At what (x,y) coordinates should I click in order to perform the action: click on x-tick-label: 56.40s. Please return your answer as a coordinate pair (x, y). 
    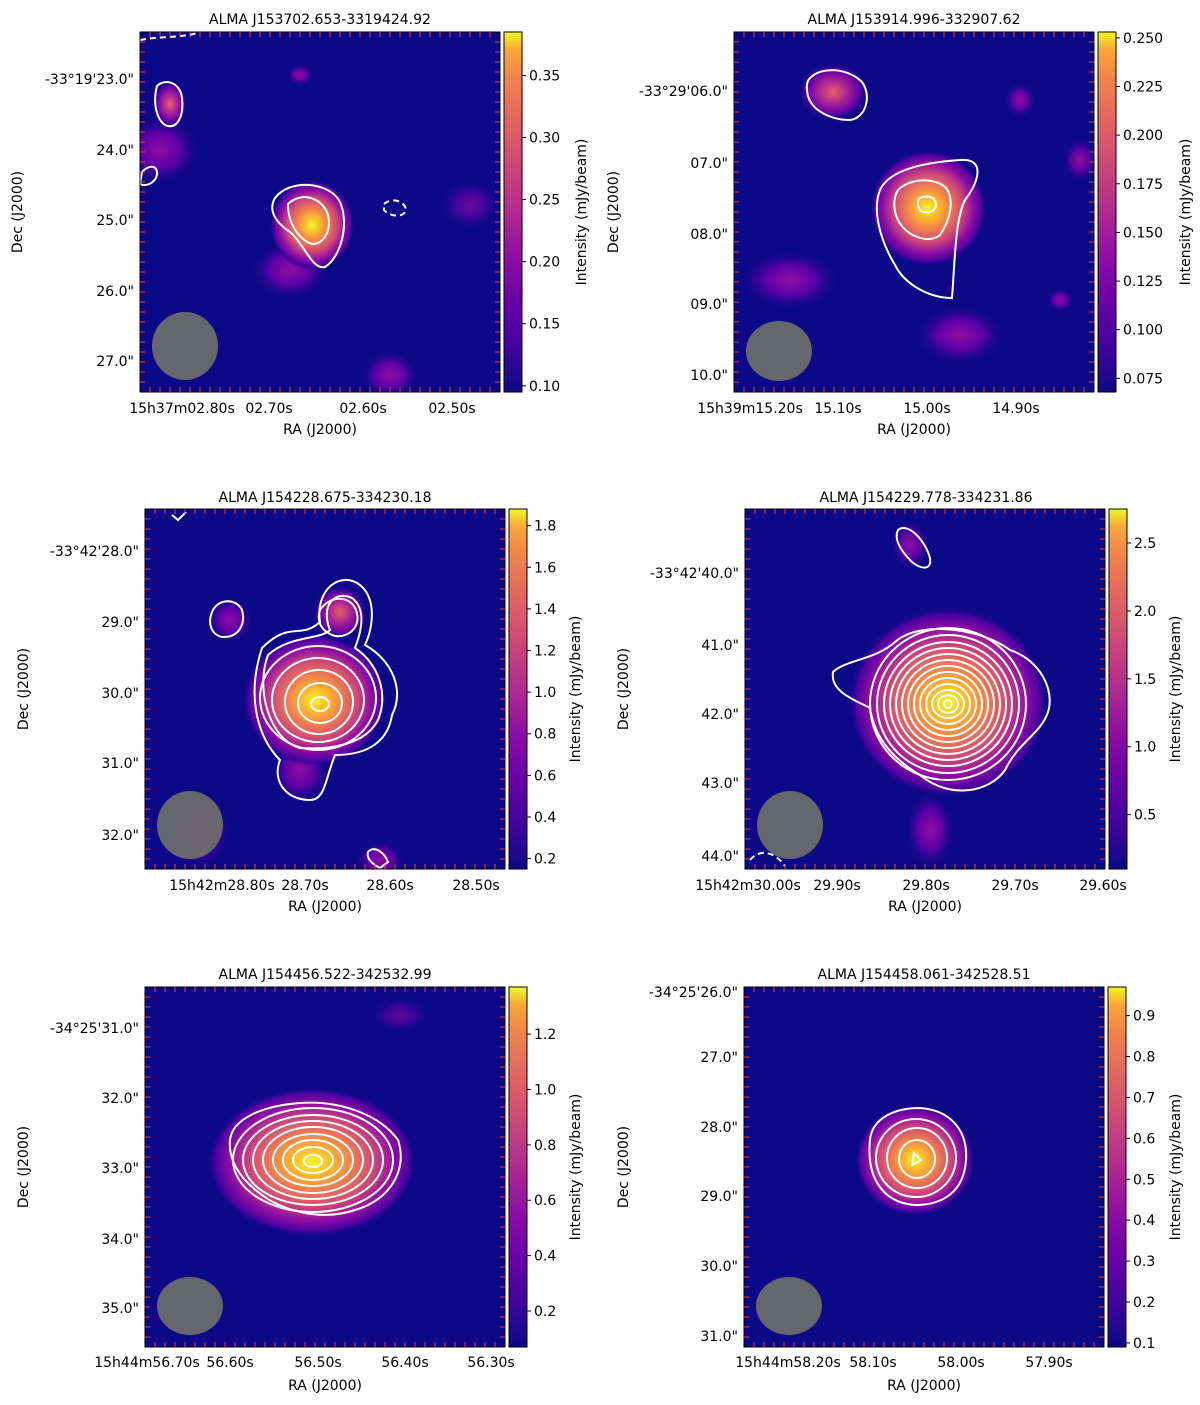
    Looking at the image, I should click on (404, 1363).